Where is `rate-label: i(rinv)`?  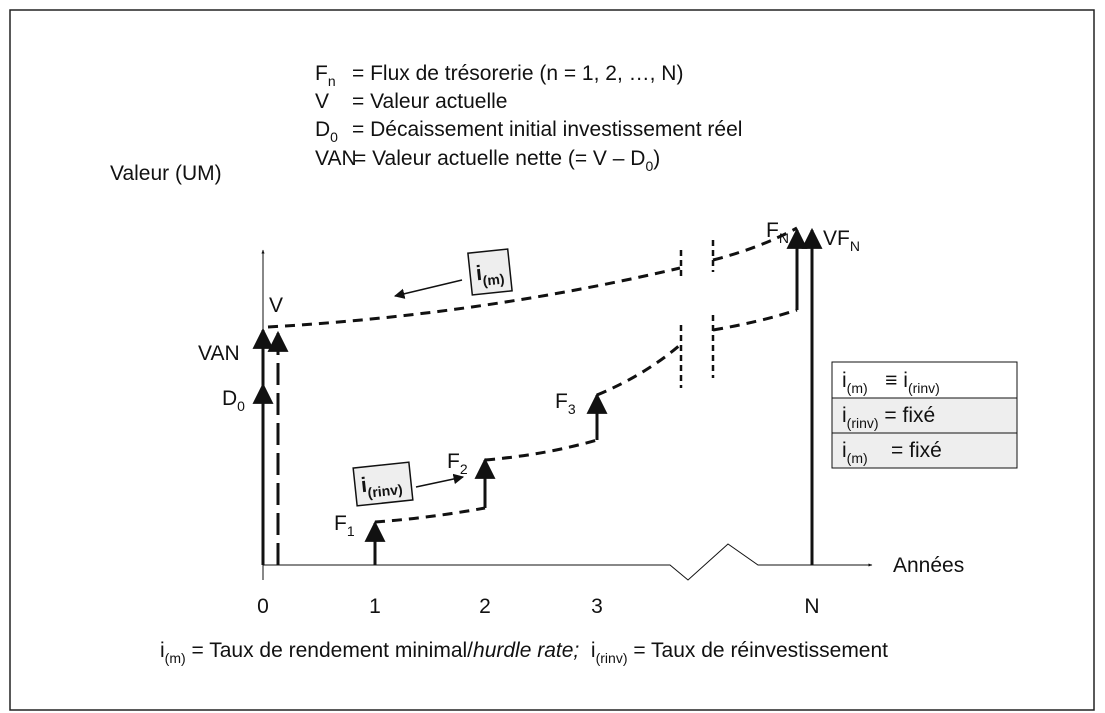
rate-label: i(rinv) is located at coordinates (381, 485).